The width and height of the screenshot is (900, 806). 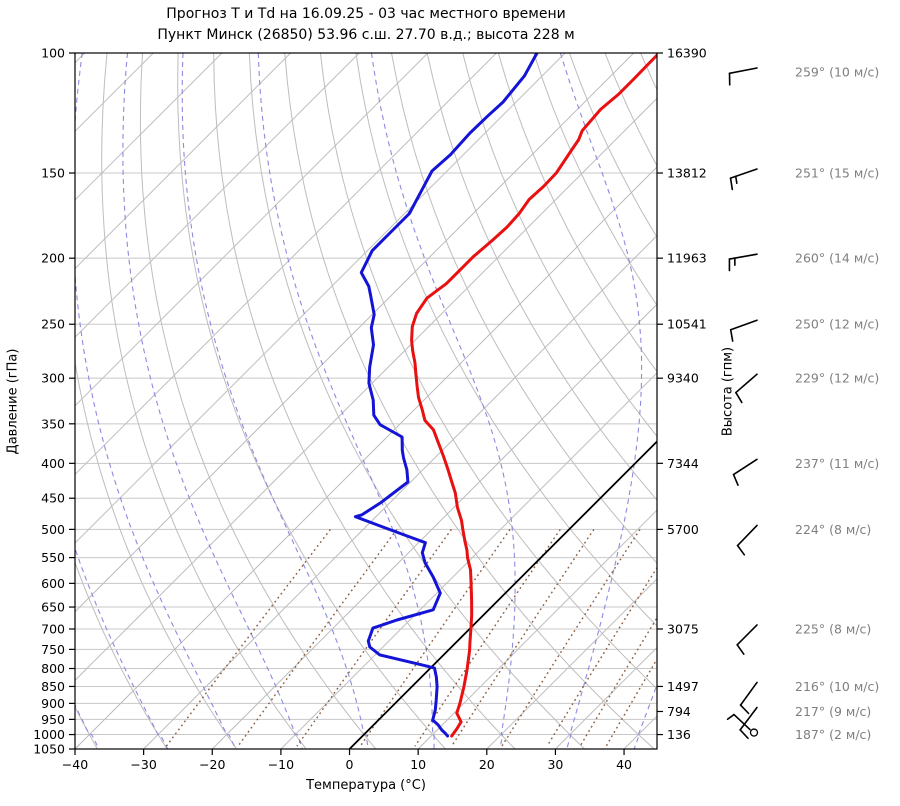 What do you see at coordinates (53, 703) in the screenshot?
I see `pressure-tick-label: 900` at bounding box center [53, 703].